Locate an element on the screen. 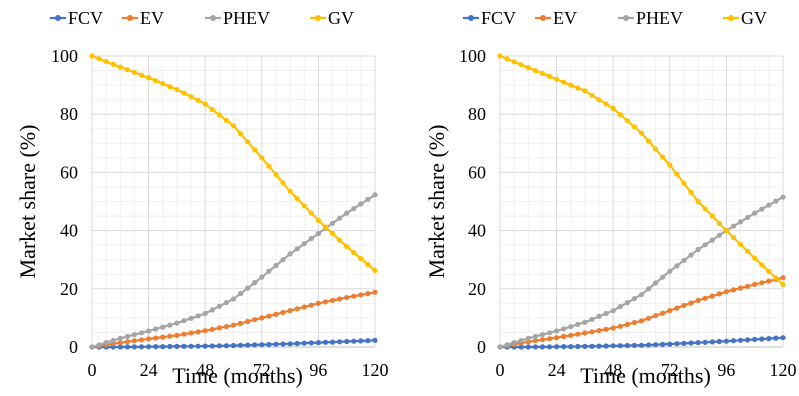 Image resolution: width=799 pixels, height=396 pixels. legend-item-fcv: FCV is located at coordinates (489, 18).